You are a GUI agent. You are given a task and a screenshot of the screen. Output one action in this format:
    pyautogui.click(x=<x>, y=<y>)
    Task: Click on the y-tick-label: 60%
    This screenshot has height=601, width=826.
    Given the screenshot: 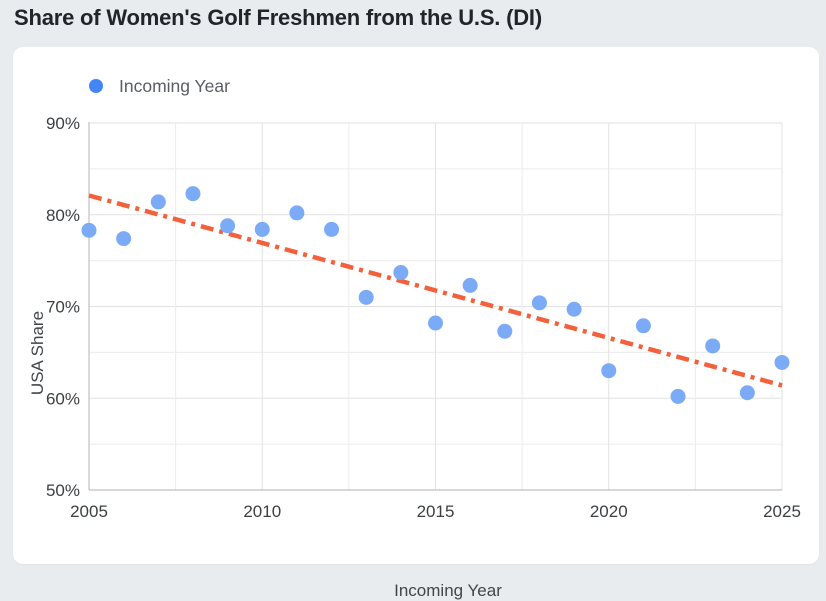 What is the action you would take?
    pyautogui.click(x=63, y=398)
    